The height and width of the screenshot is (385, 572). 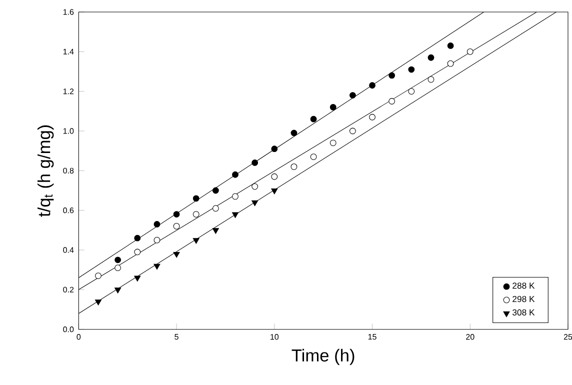 What do you see at coordinates (523, 299) in the screenshot?
I see `legend-label: 298 K` at bounding box center [523, 299].